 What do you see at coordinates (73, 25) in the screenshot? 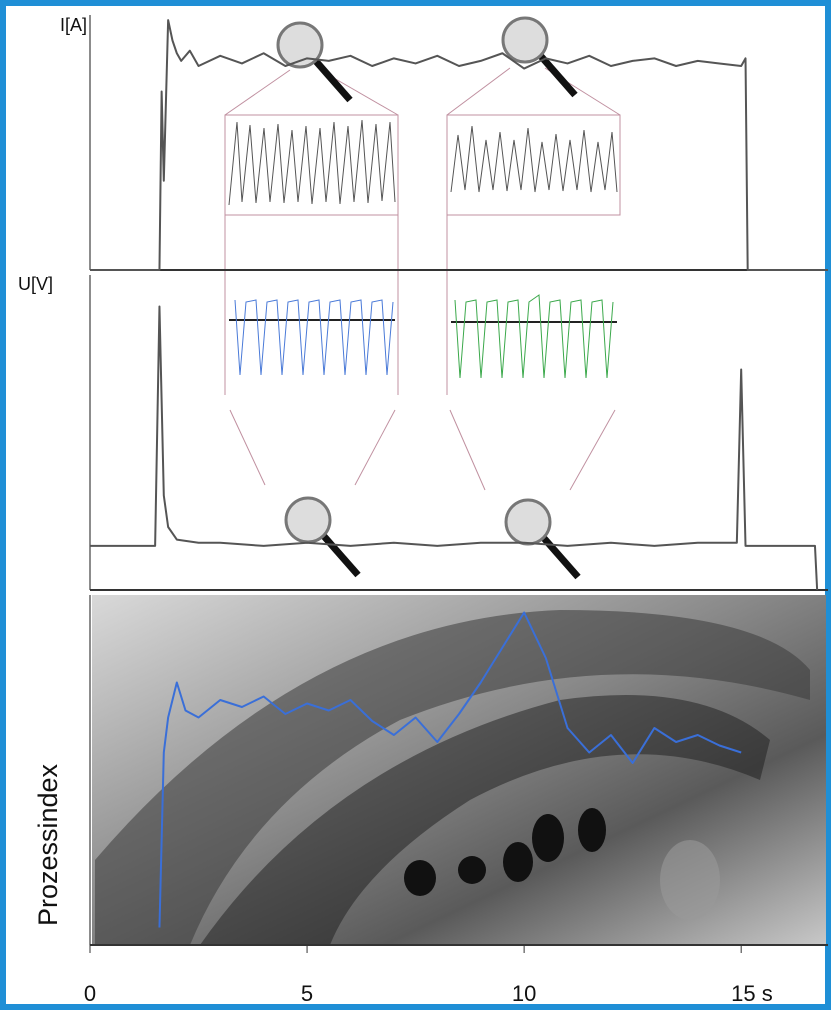
I see `y-axis-label: I[A]` at bounding box center [73, 25].